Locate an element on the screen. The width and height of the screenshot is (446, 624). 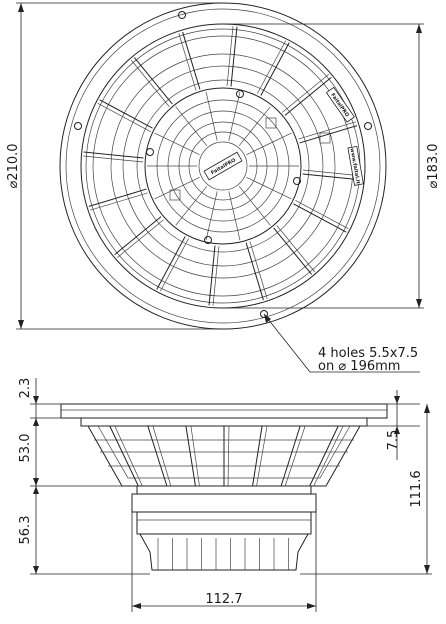
basket-side-ribs is located at coordinates (226, 456).